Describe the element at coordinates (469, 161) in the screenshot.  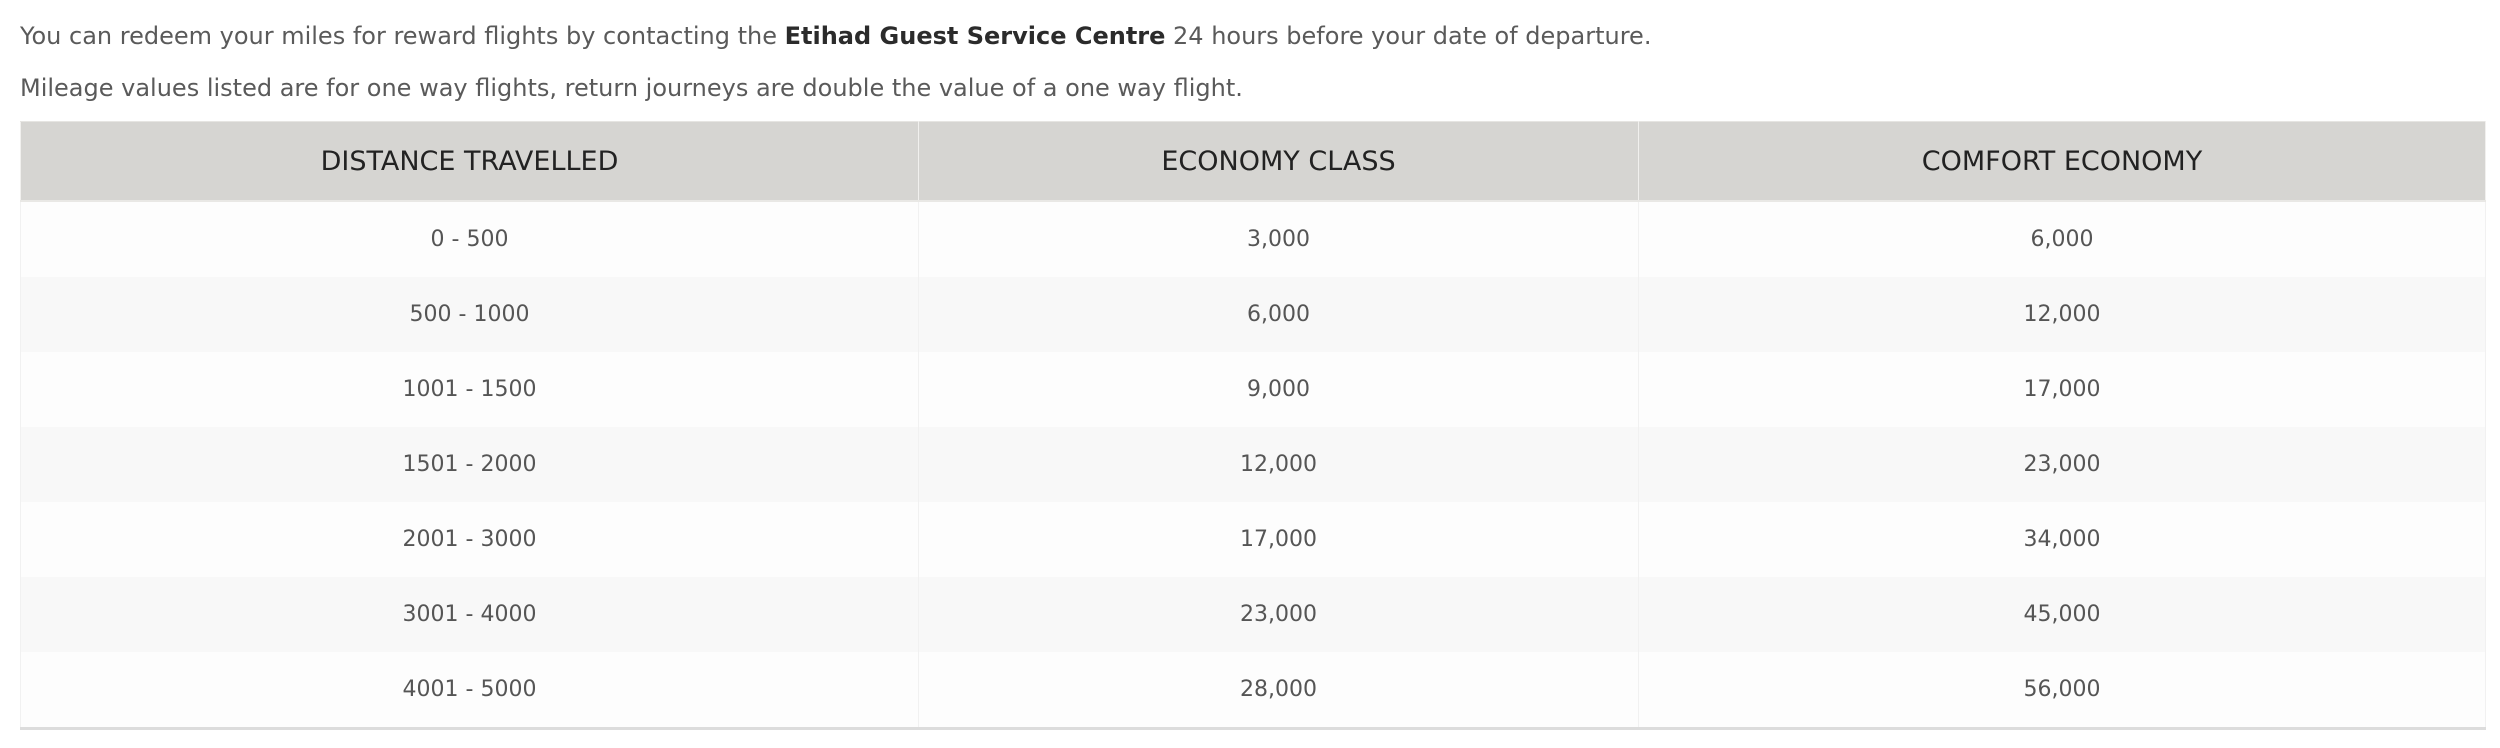
I see `header-distance-travelled: DISTANCE TRAVELLED` at that location.